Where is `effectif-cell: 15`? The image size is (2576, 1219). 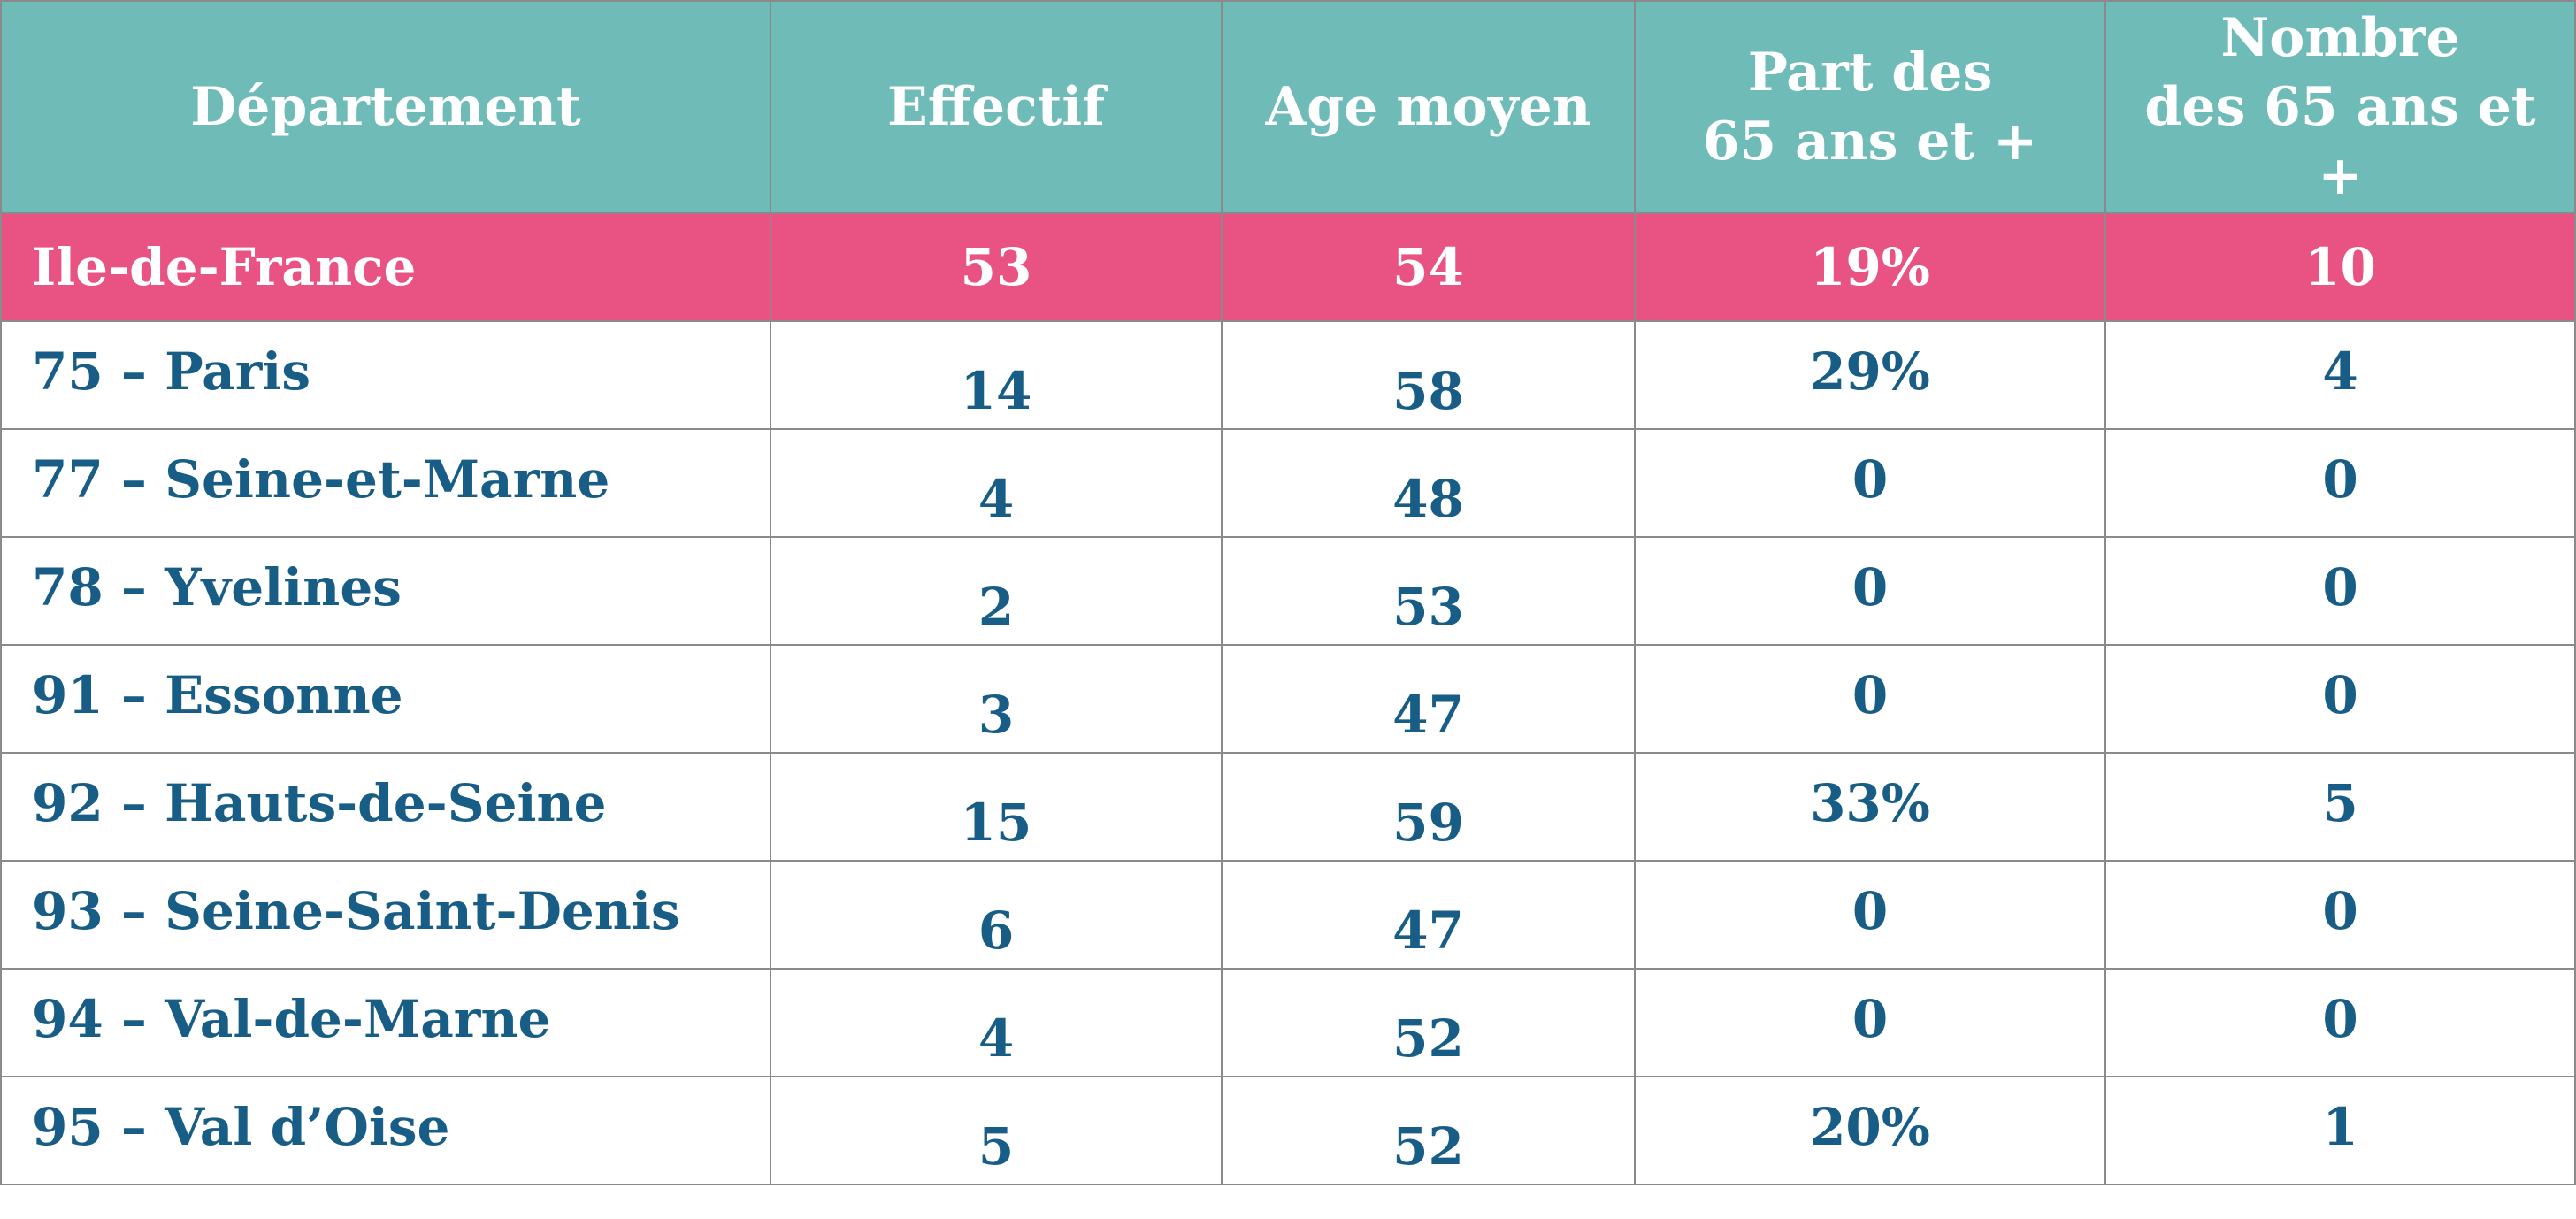
effectif-cell: 15 is located at coordinates (996, 807).